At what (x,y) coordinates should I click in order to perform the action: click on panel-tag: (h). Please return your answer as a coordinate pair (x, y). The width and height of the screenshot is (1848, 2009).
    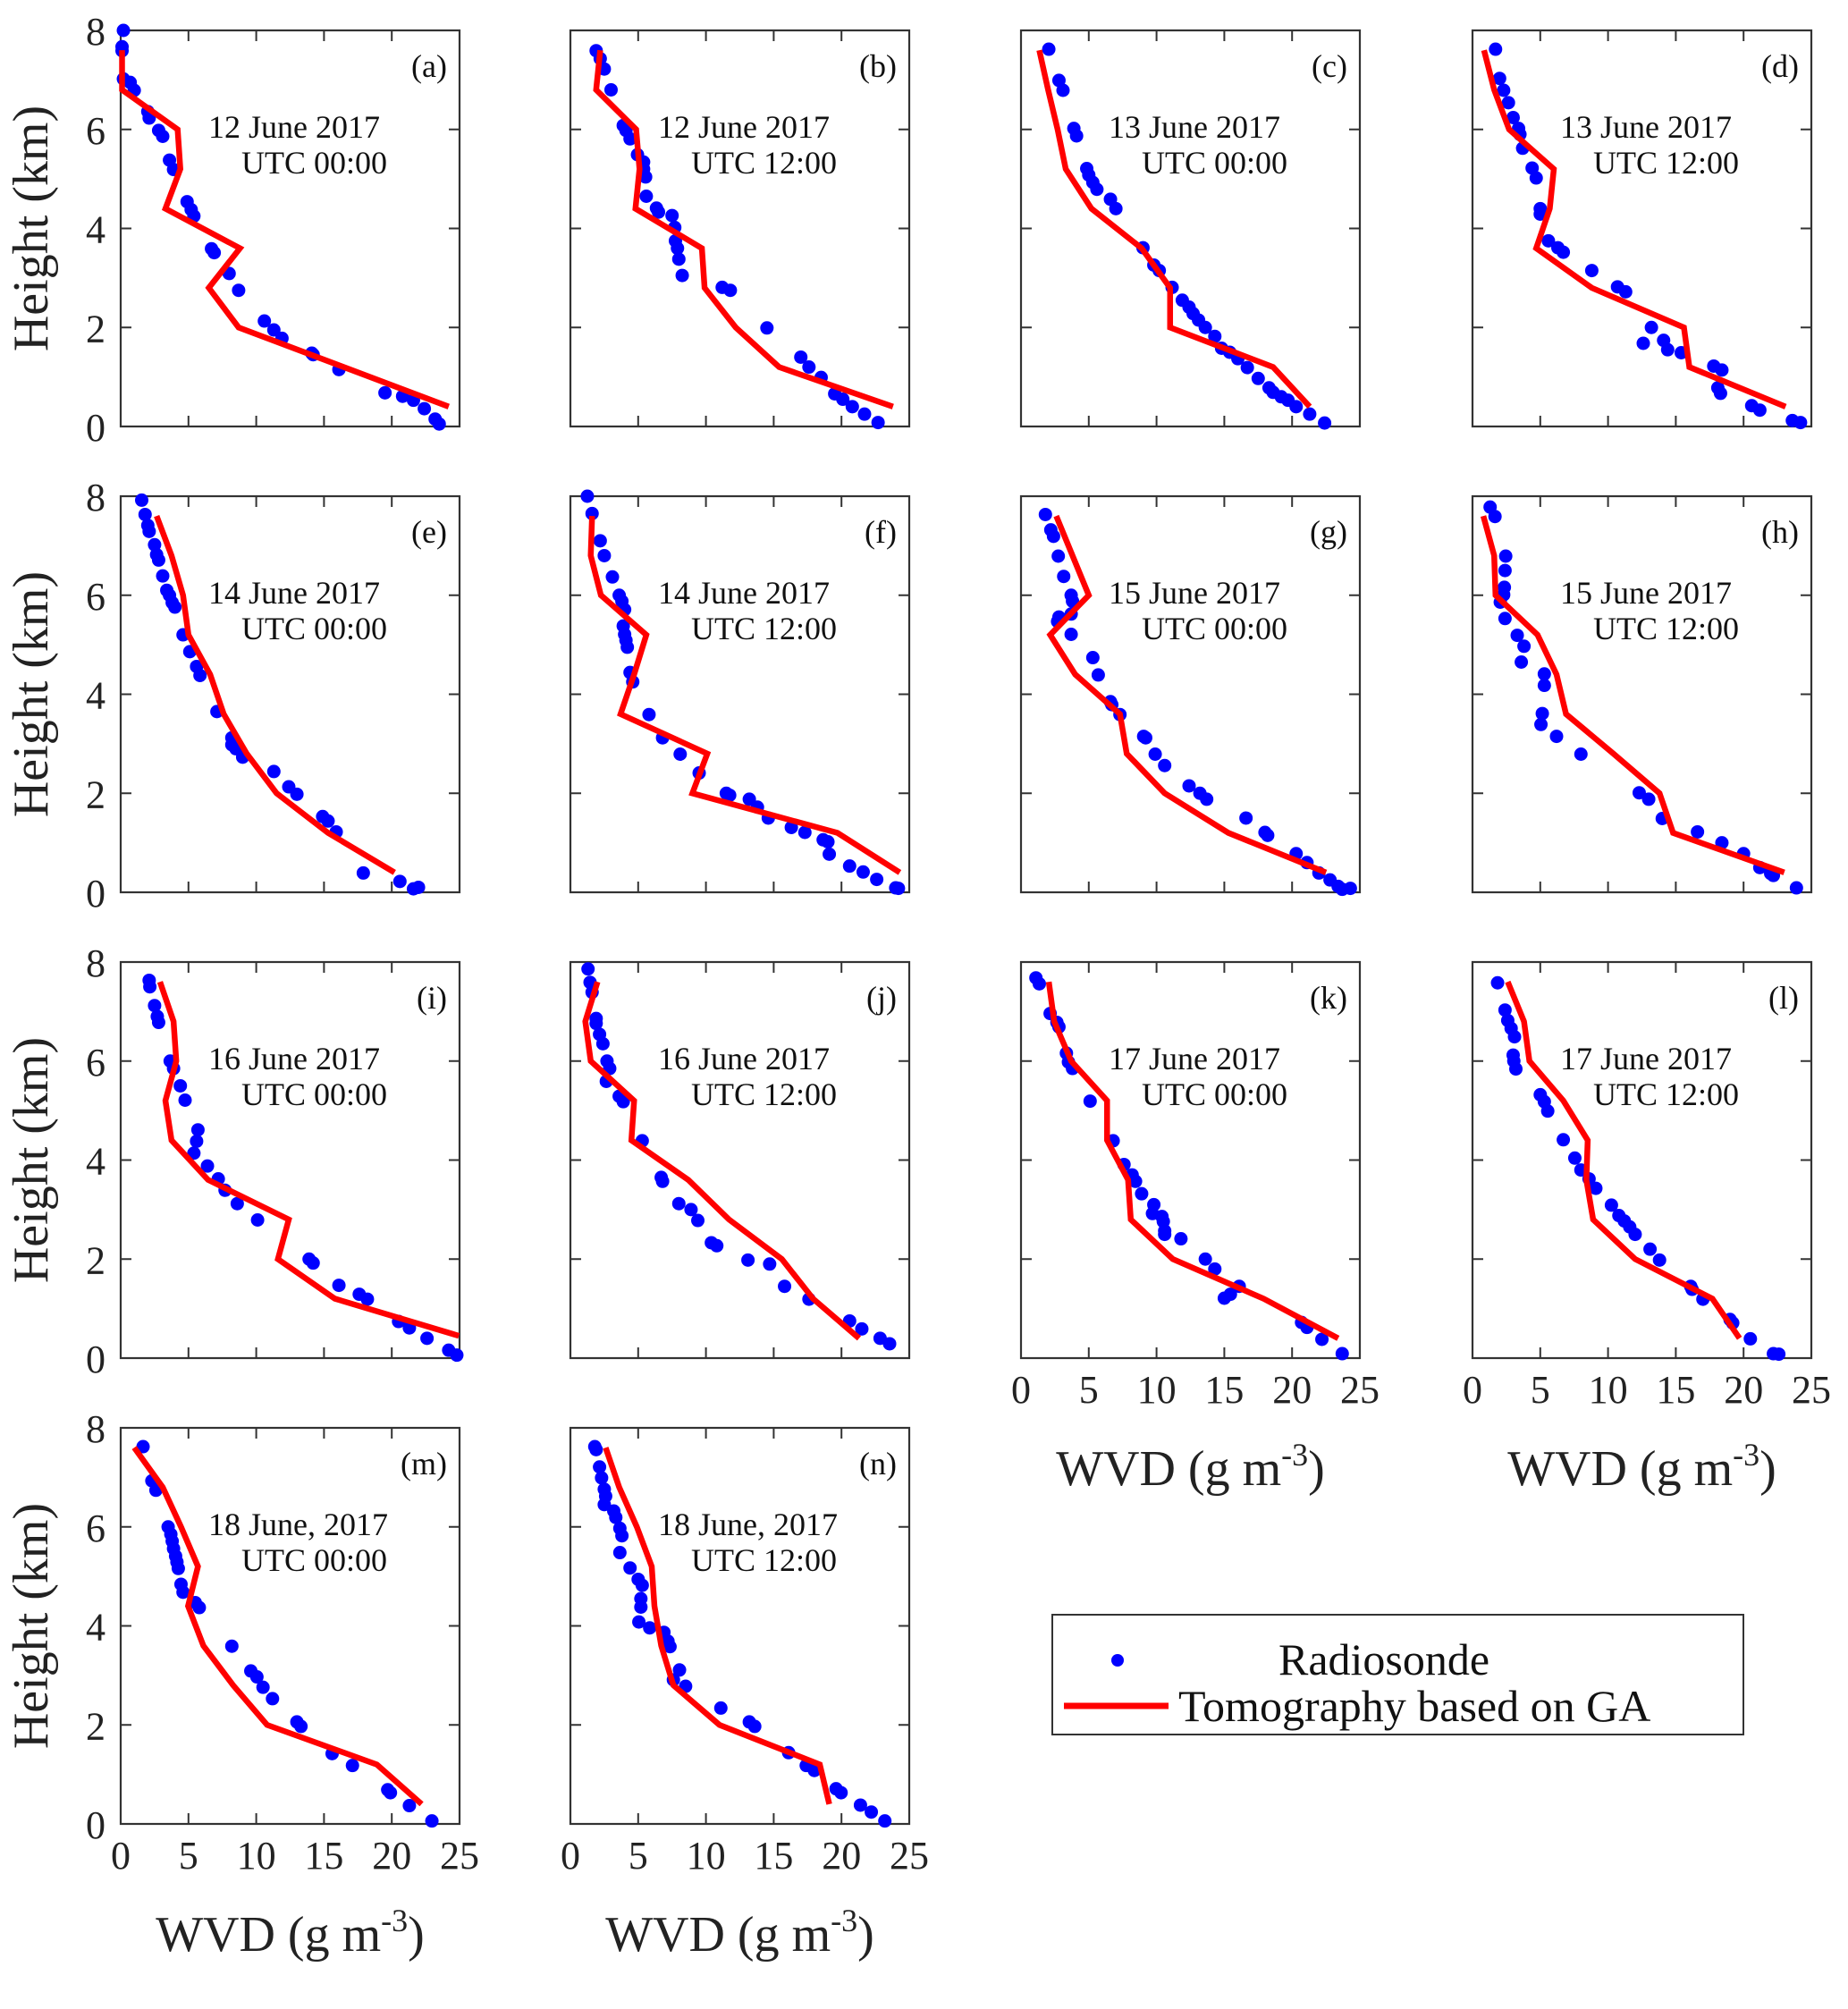
    Looking at the image, I should click on (1780, 532).